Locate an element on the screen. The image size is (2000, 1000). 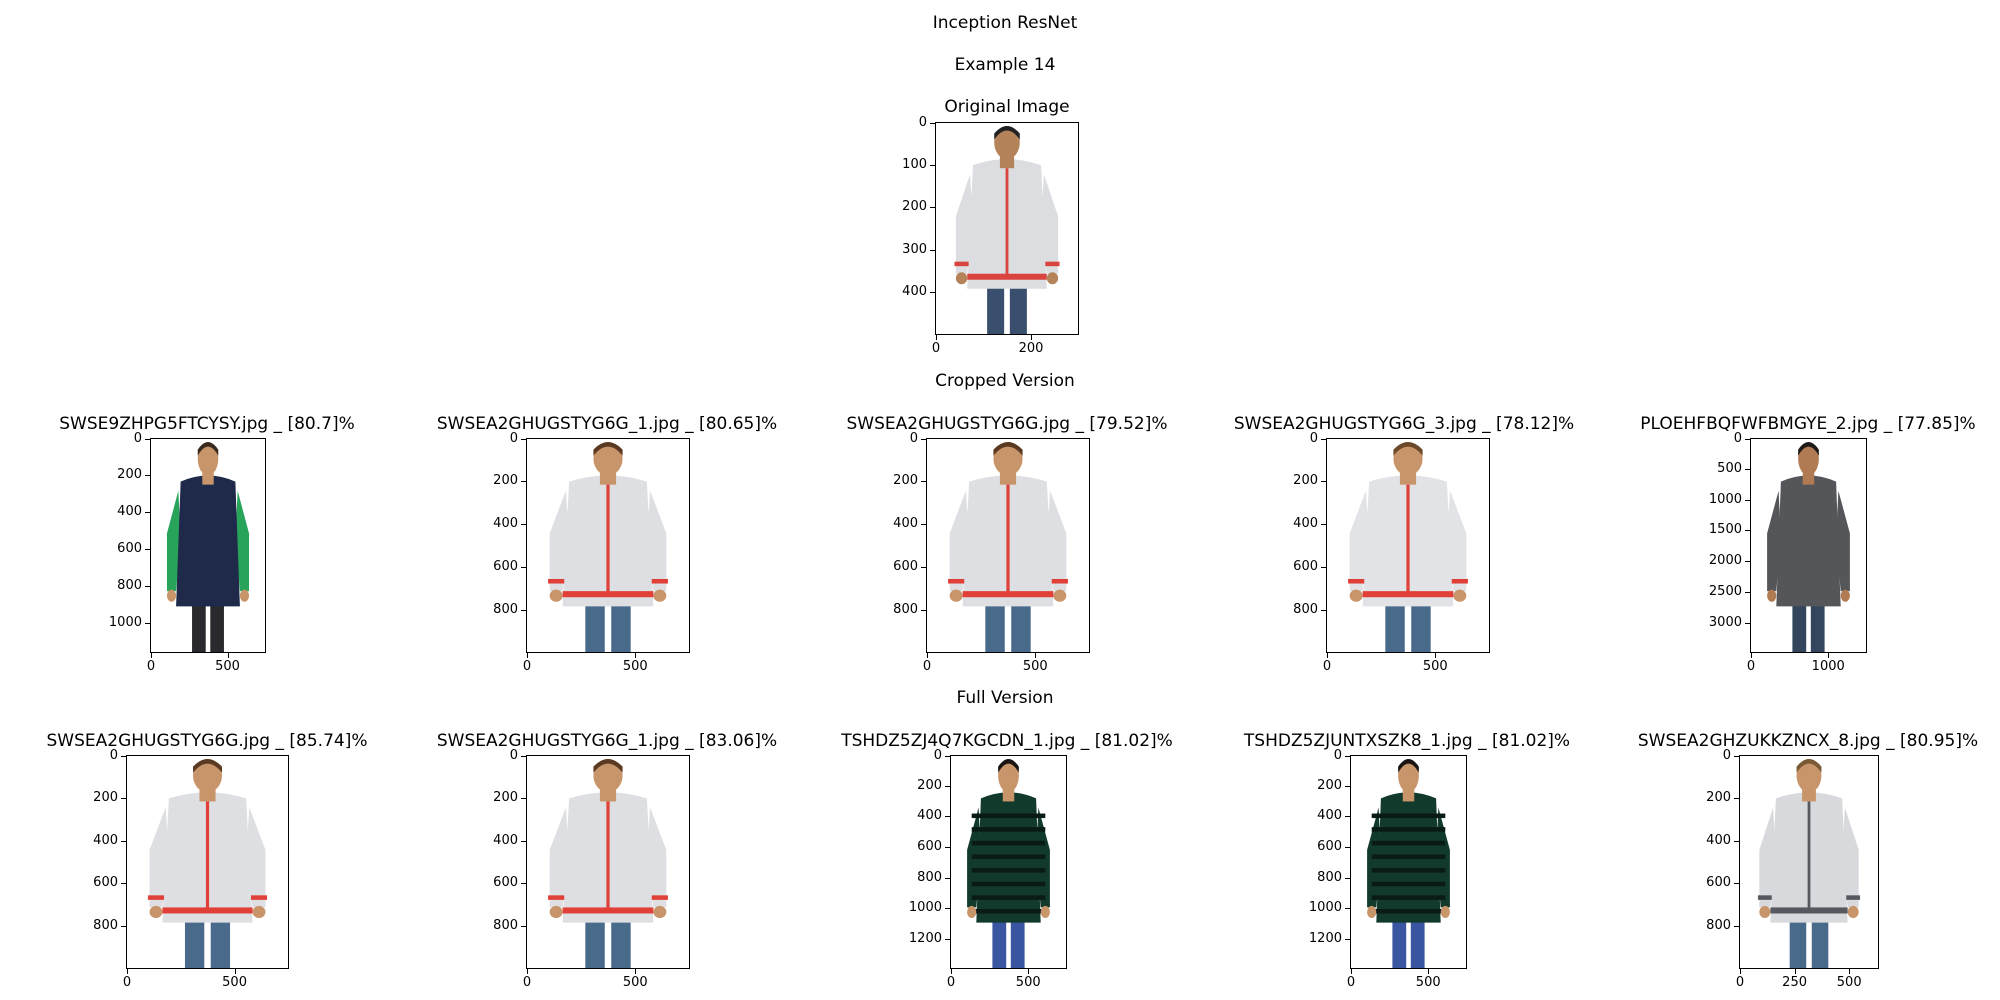
cropped-result-label: SWSE9ZHPG5FTCYSY.jpg _ [80.7]% is located at coordinates (207, 424).